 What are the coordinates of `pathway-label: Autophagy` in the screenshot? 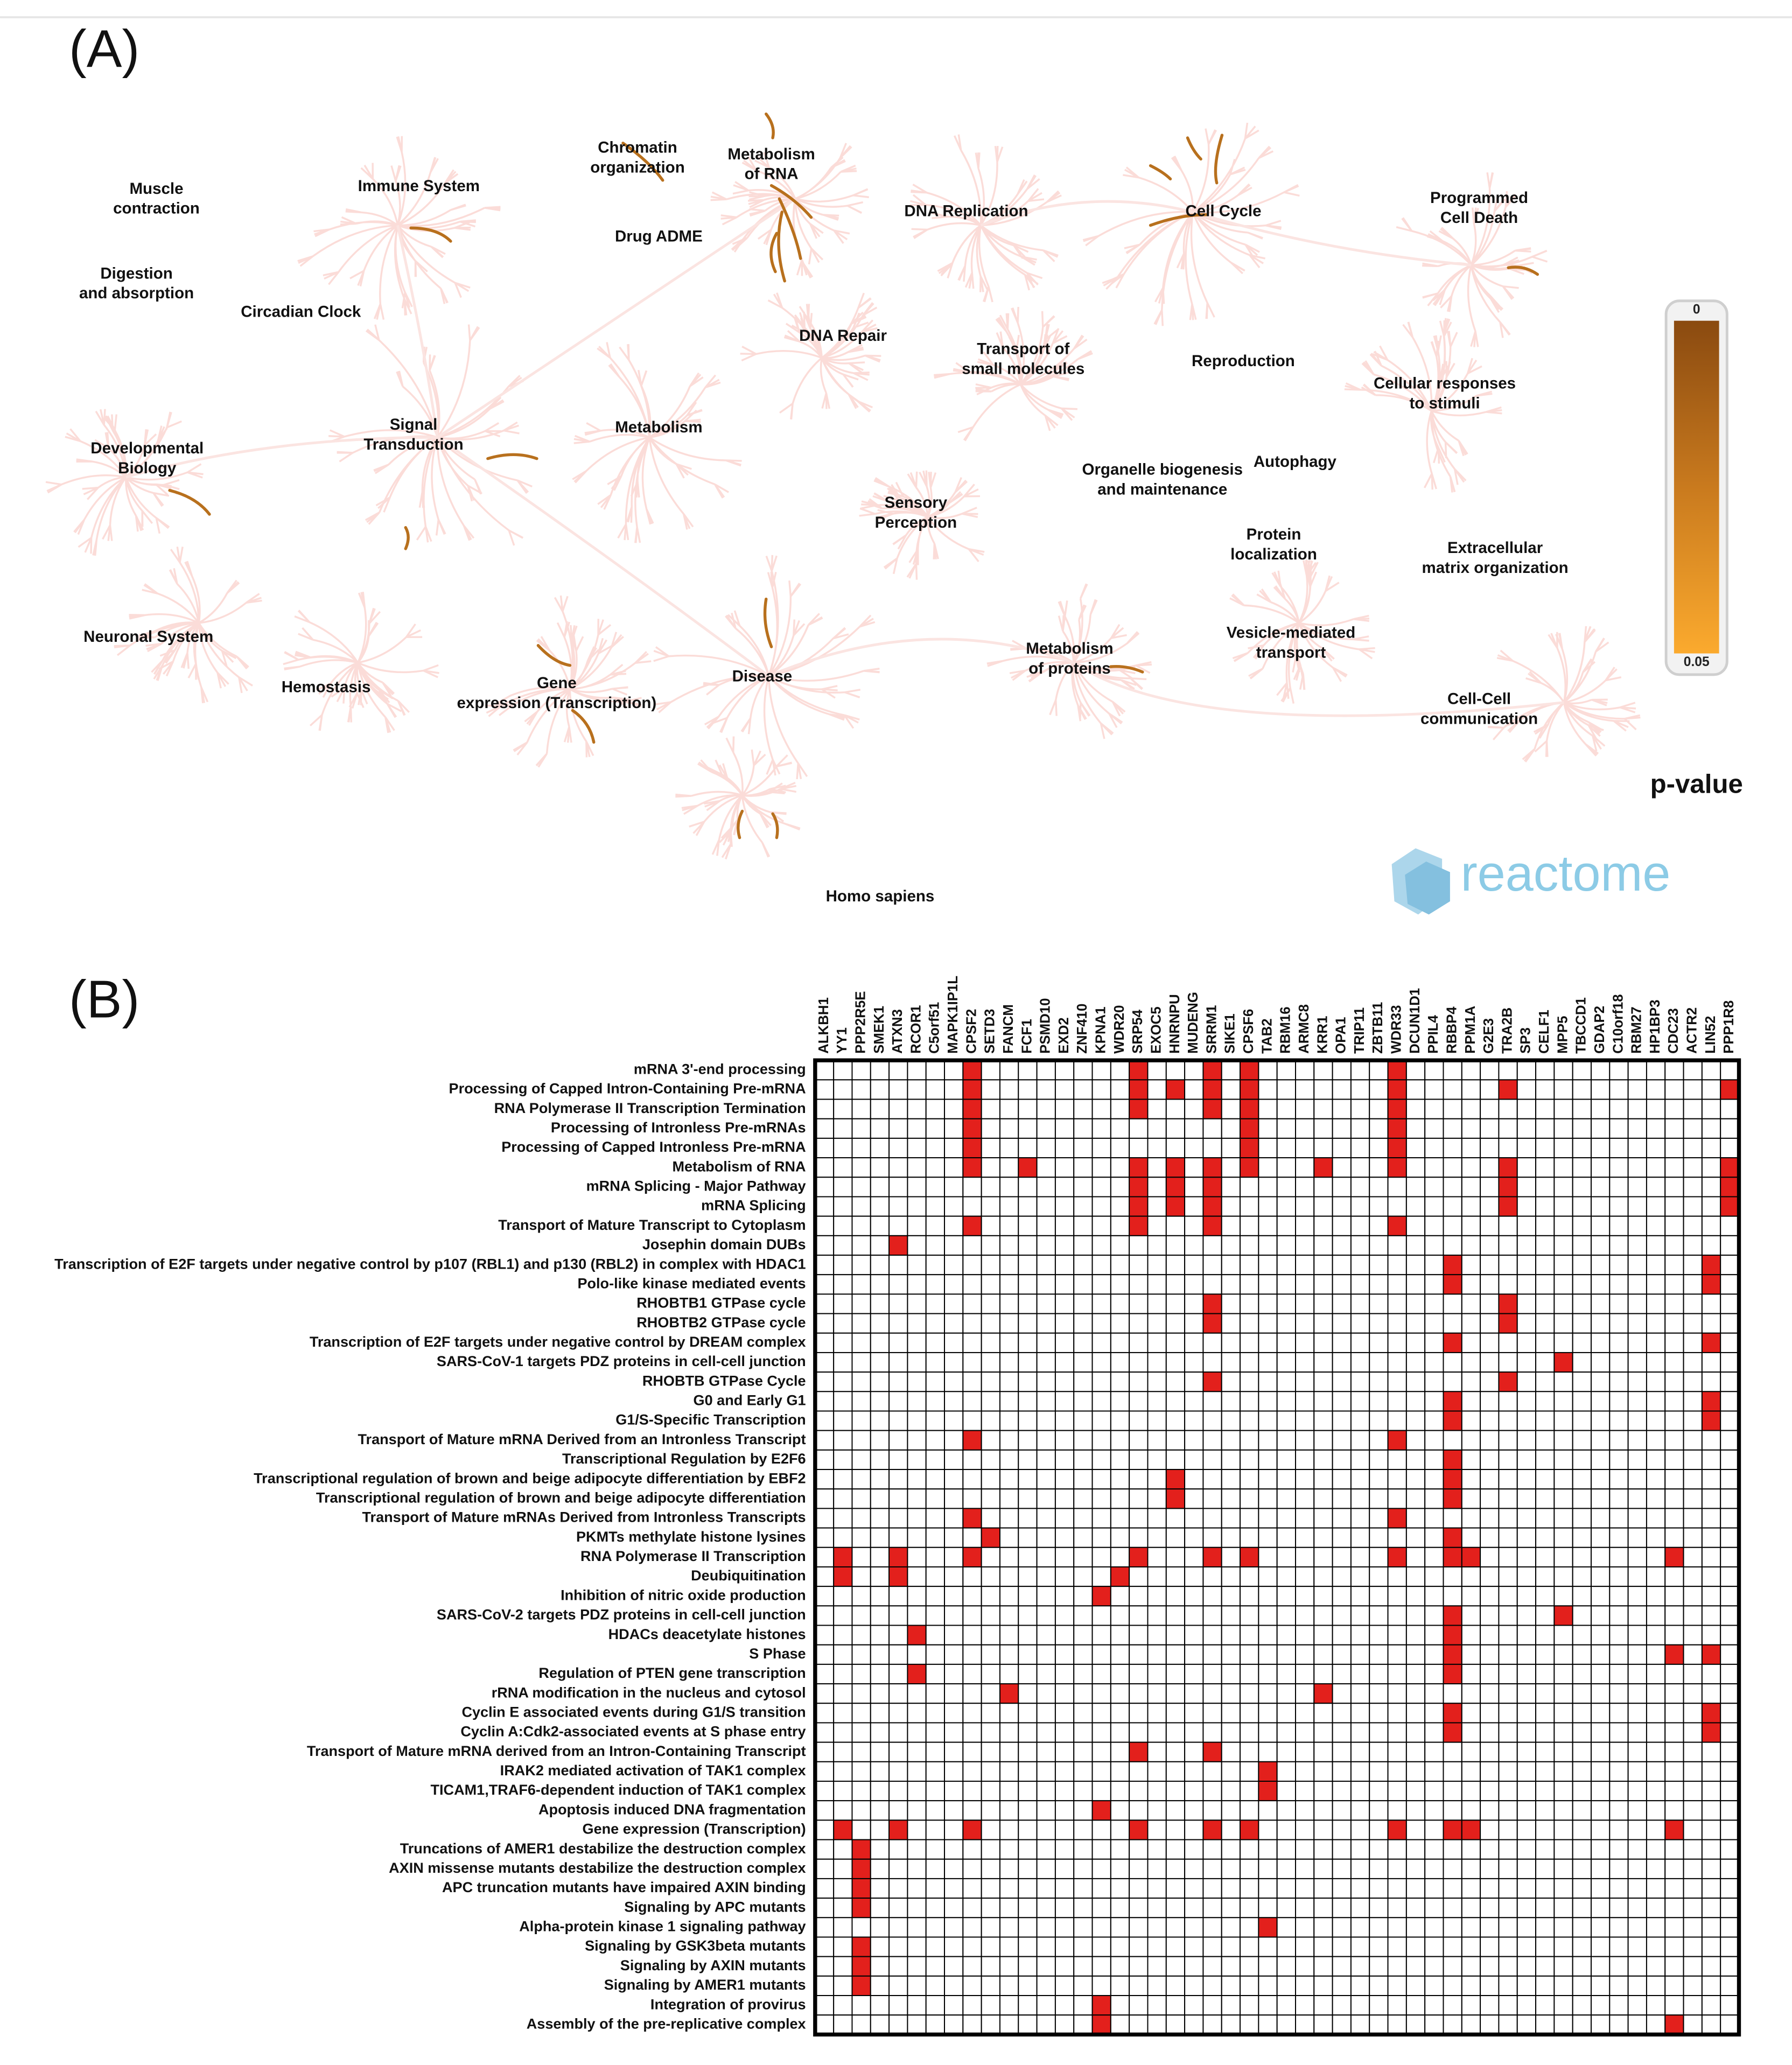 It's located at (1295, 462).